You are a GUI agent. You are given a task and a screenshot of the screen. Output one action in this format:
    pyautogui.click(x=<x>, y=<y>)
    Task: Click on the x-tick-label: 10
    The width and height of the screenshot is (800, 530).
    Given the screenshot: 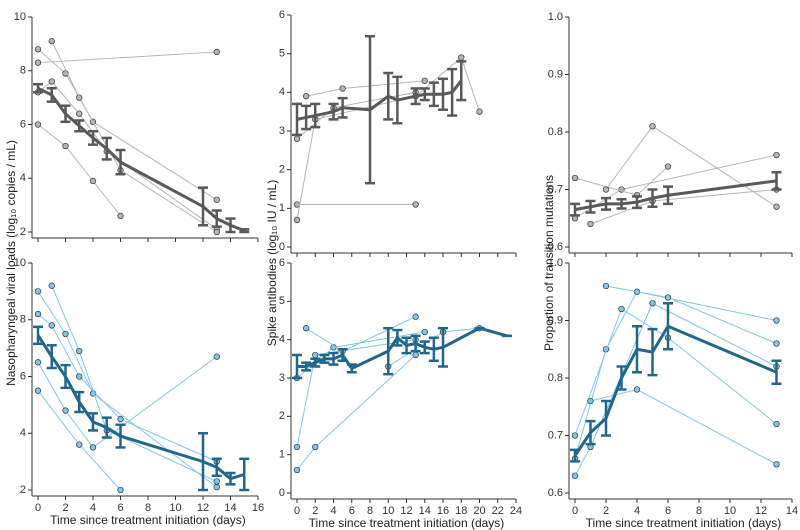 What is the action you would take?
    pyautogui.click(x=730, y=511)
    